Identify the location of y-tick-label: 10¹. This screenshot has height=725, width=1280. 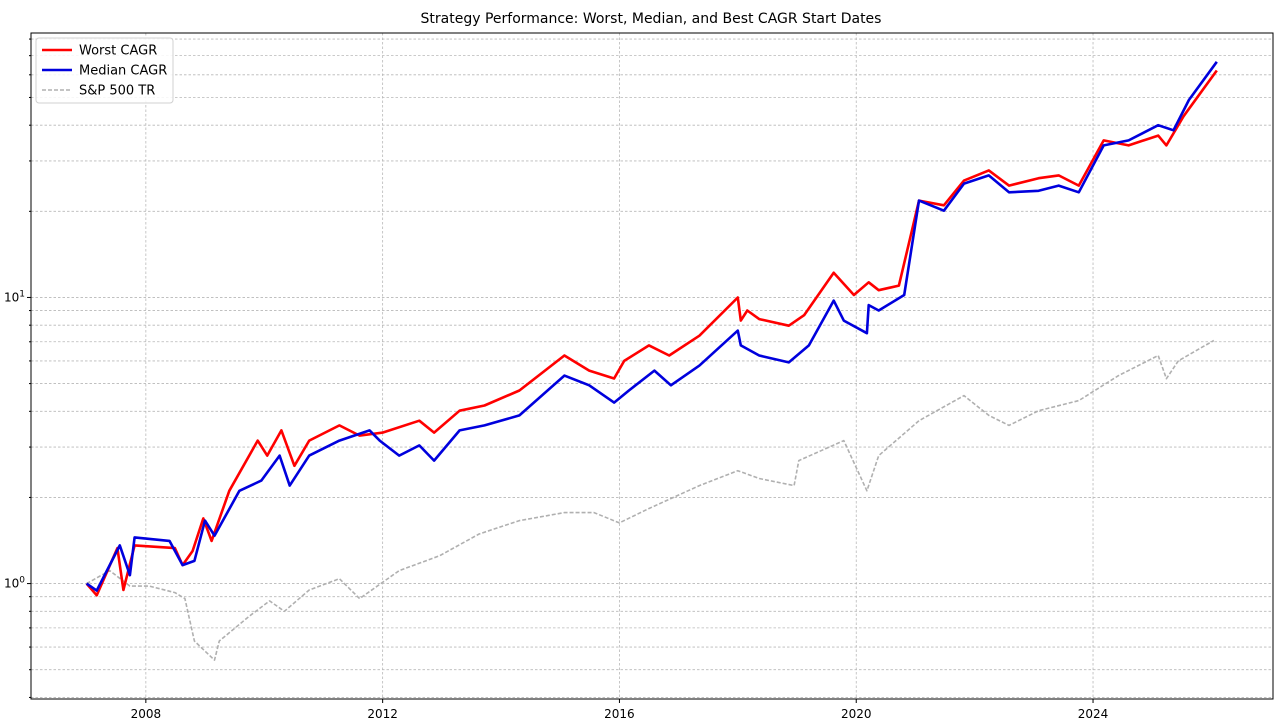
(14, 296).